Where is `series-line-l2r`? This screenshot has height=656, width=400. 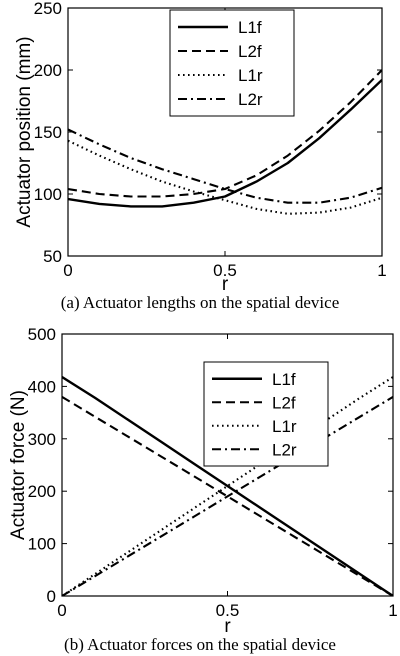
series-line-l2r is located at coordinates (225, 166).